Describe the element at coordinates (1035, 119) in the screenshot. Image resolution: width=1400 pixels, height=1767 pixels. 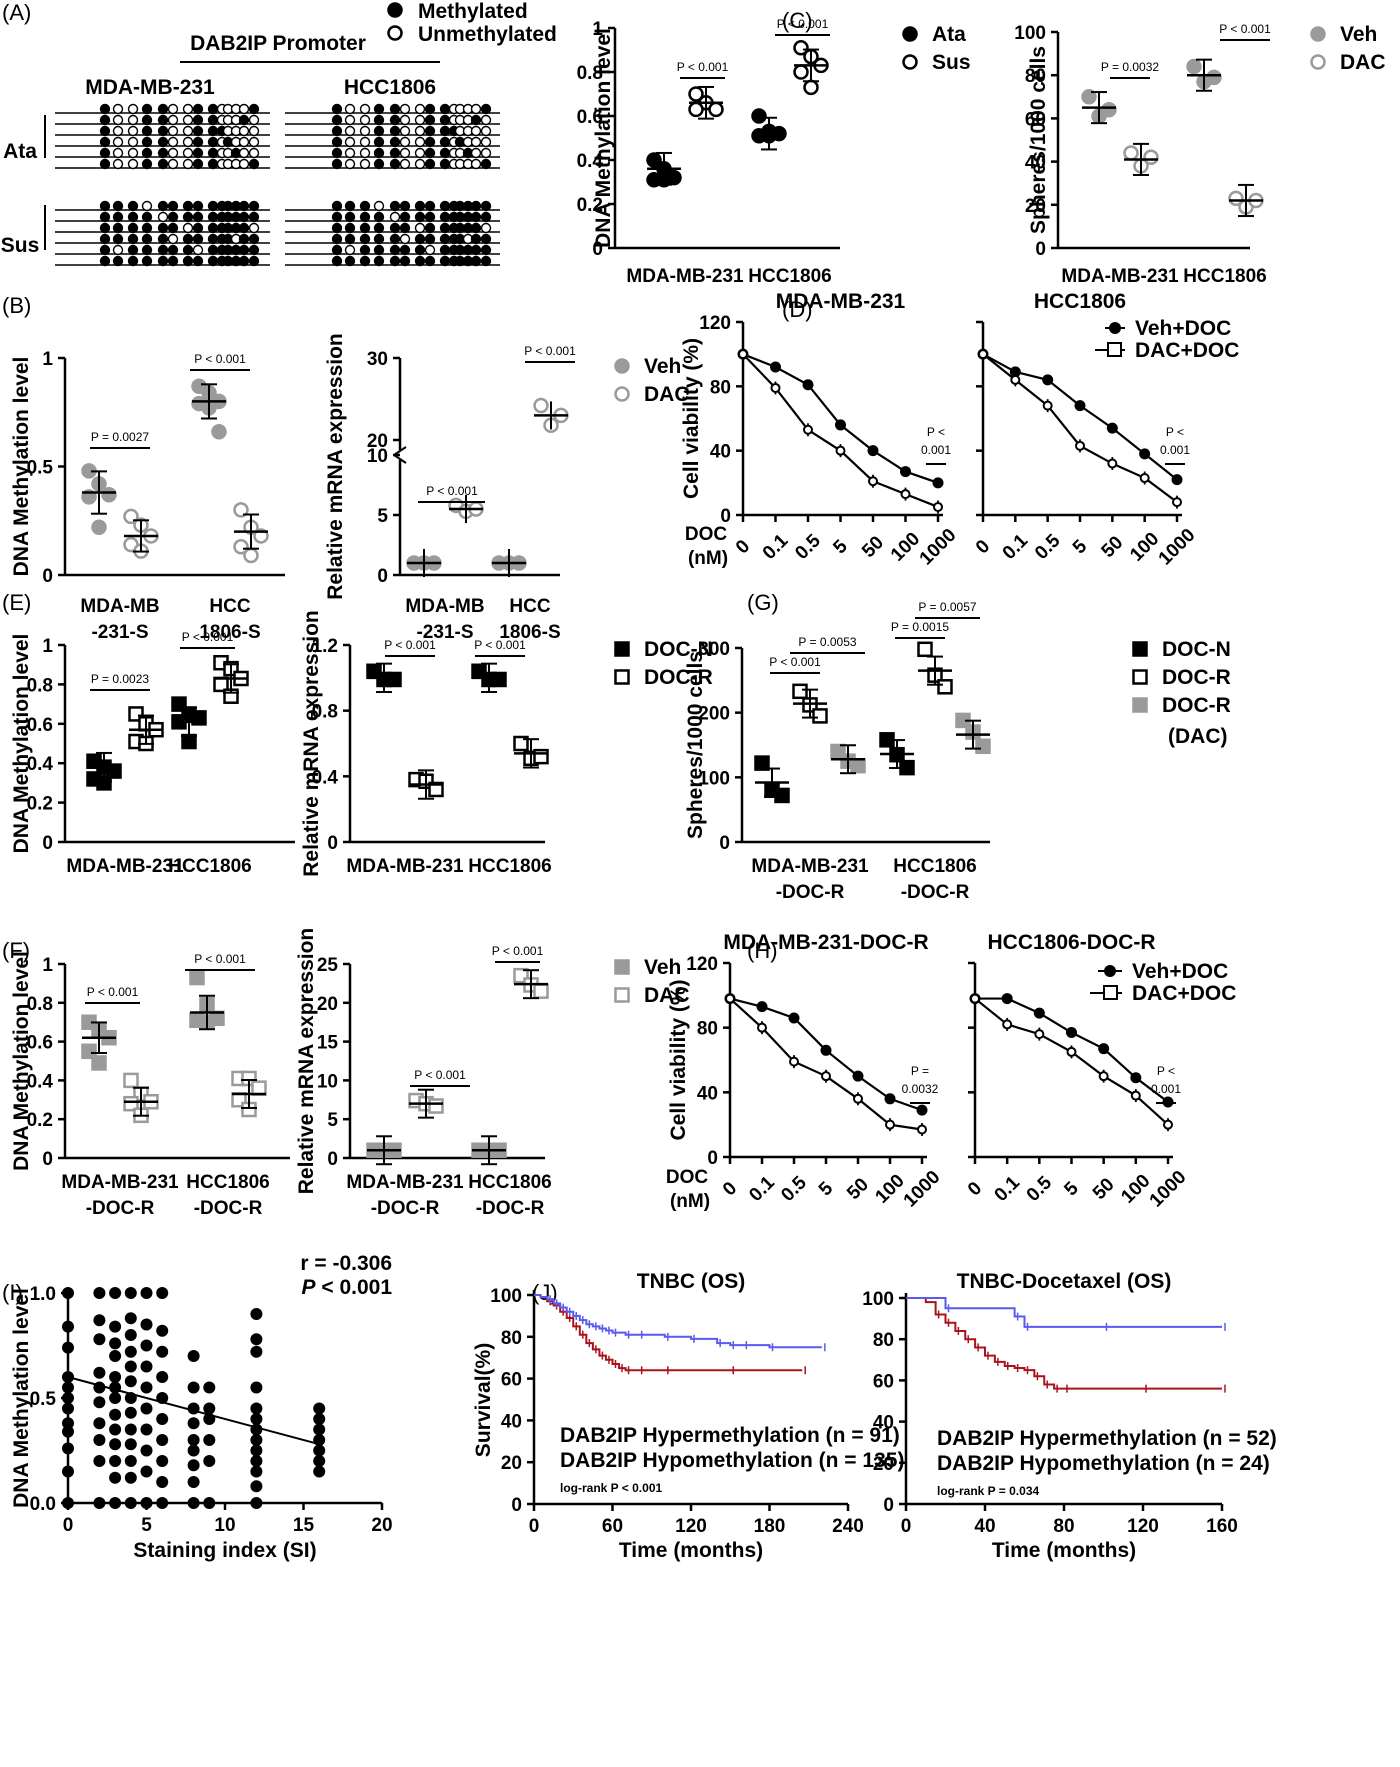
I see `y-tick-label: 60` at that location.